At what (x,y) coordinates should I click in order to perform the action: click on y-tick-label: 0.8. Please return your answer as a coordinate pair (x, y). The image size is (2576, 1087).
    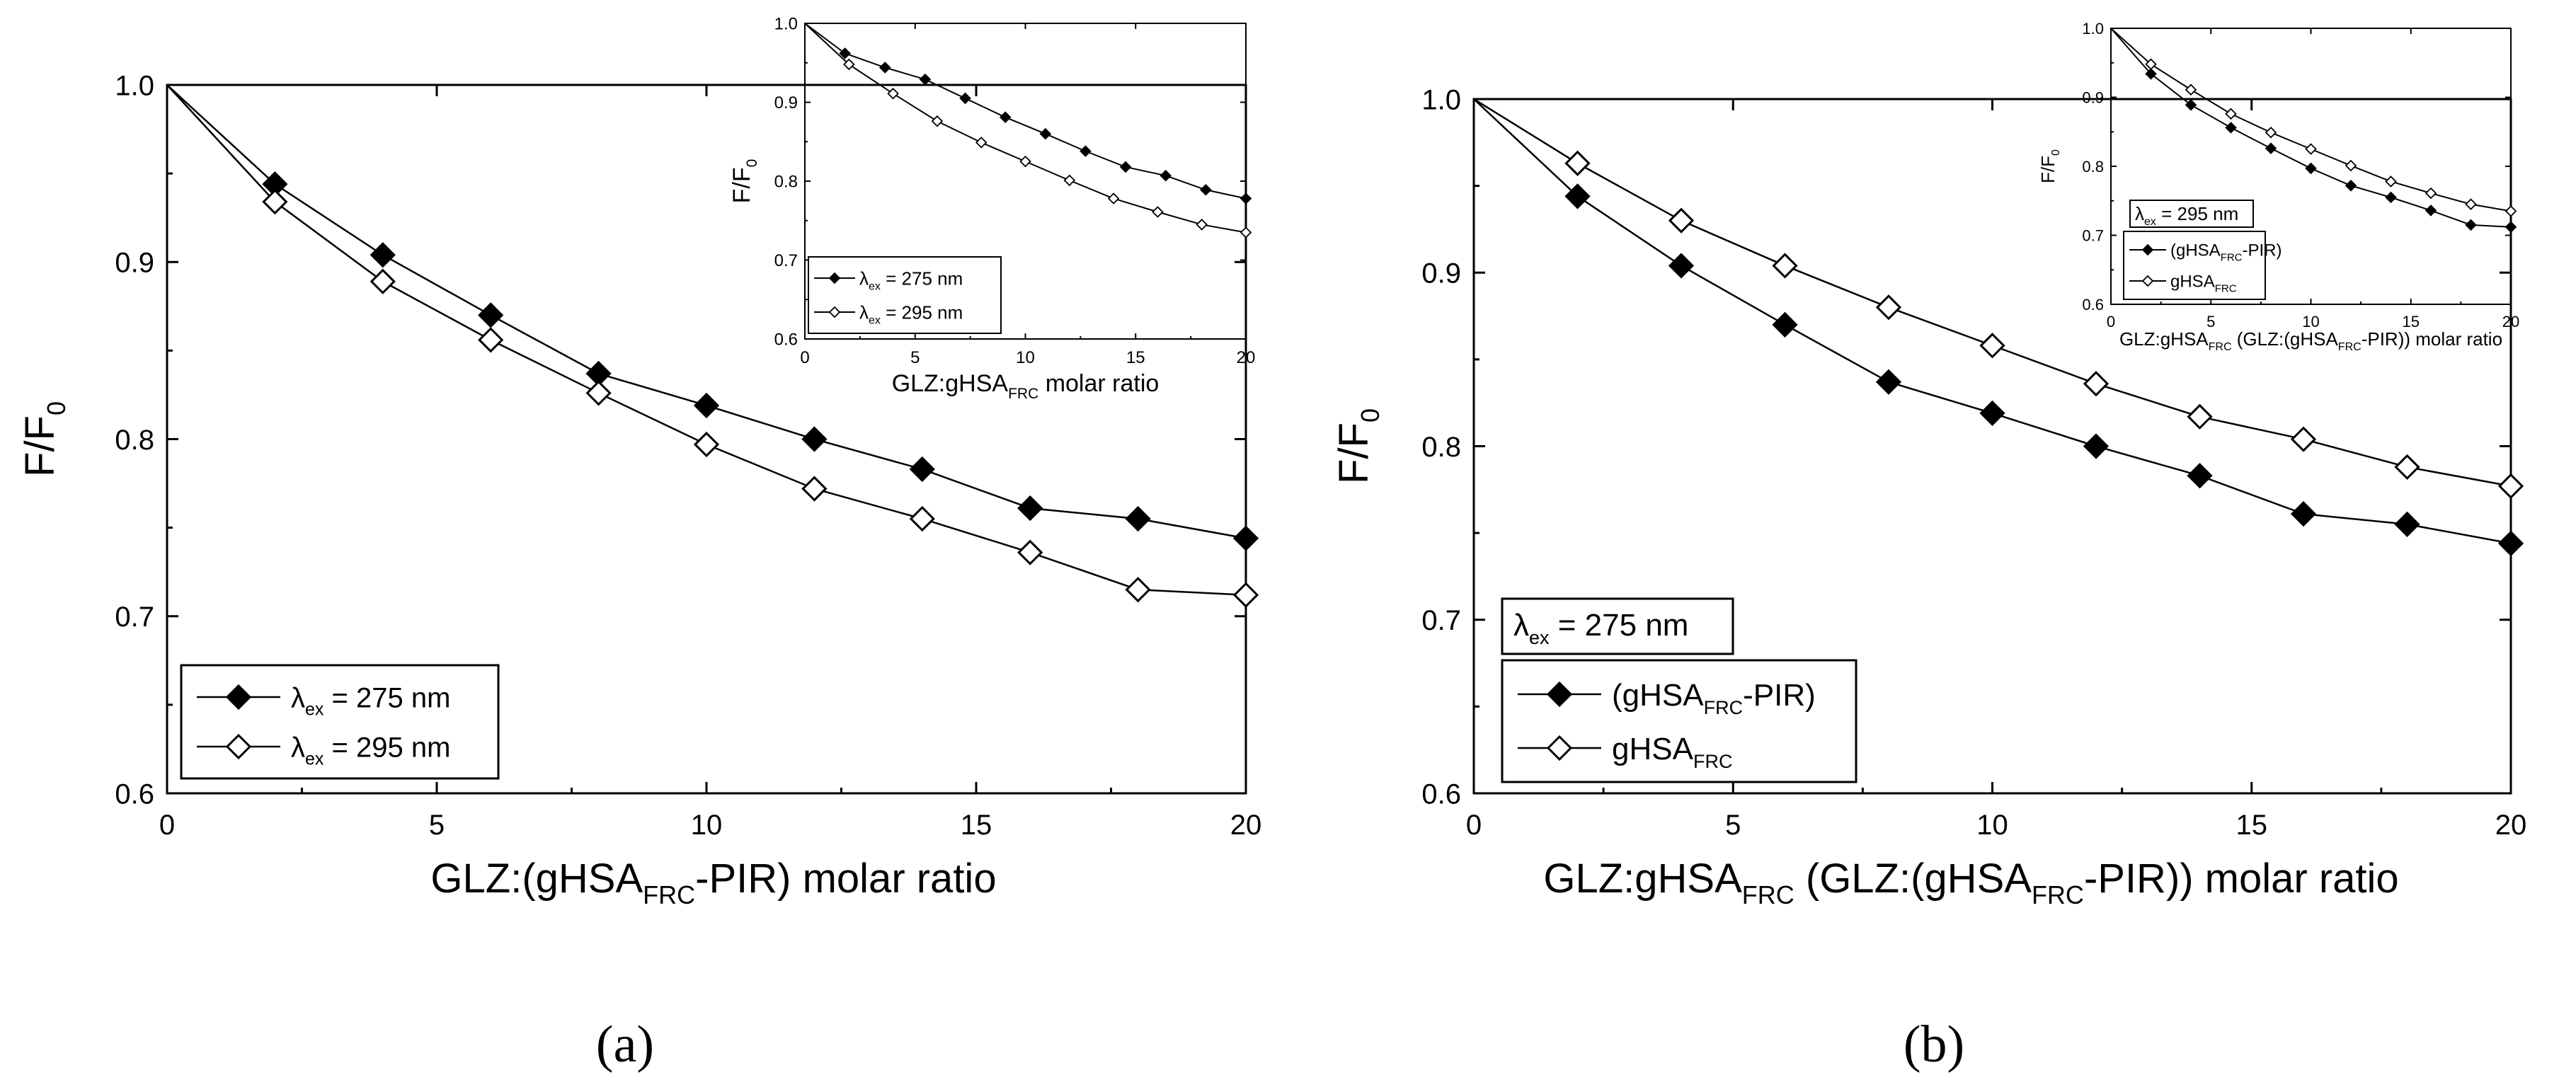
    Looking at the image, I should click on (1441, 447).